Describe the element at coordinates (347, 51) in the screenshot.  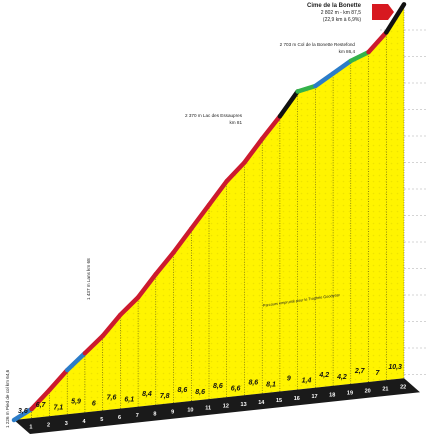
I see `annotation-bonette-restefond-km: km 86,4` at that location.